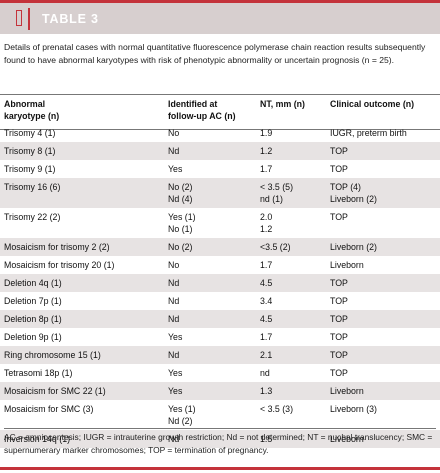 The width and height of the screenshot is (440, 473). Describe the element at coordinates (368, 133) in the screenshot. I see `cell-outcome: IUGR, preterm birth` at that location.